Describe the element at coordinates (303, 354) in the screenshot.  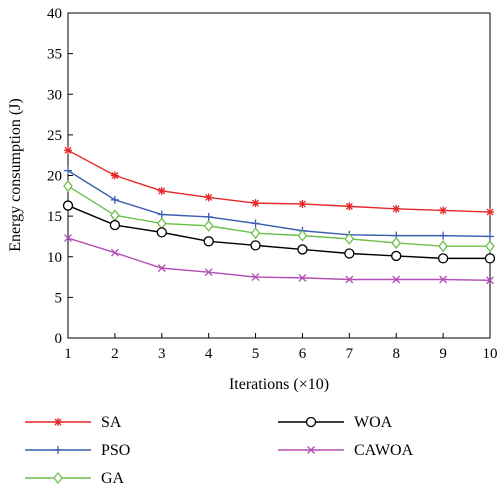
I see `x-tick-label-5: 6` at that location.